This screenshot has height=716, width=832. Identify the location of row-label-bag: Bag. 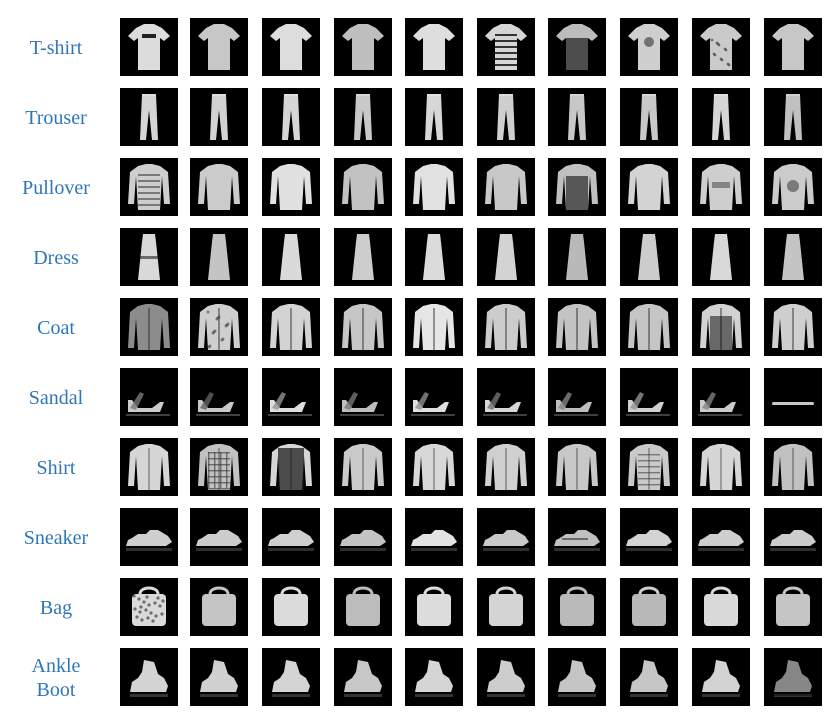
(56, 608).